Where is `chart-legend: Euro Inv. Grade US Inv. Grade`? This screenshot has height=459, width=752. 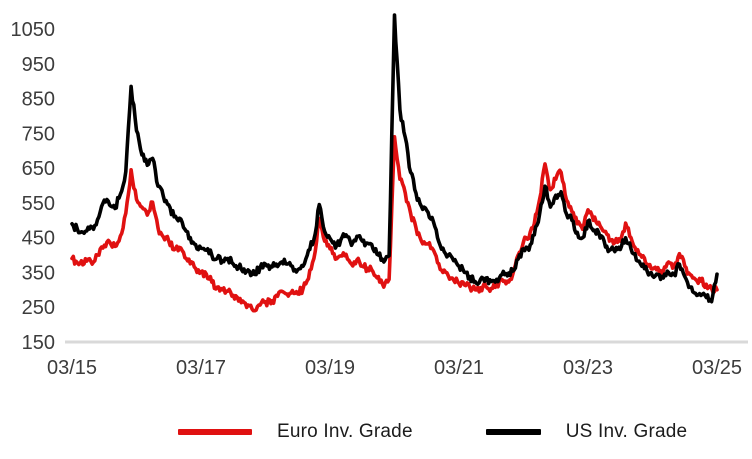 chart-legend: Euro Inv. Grade US Inv. Grade is located at coordinates (432, 432).